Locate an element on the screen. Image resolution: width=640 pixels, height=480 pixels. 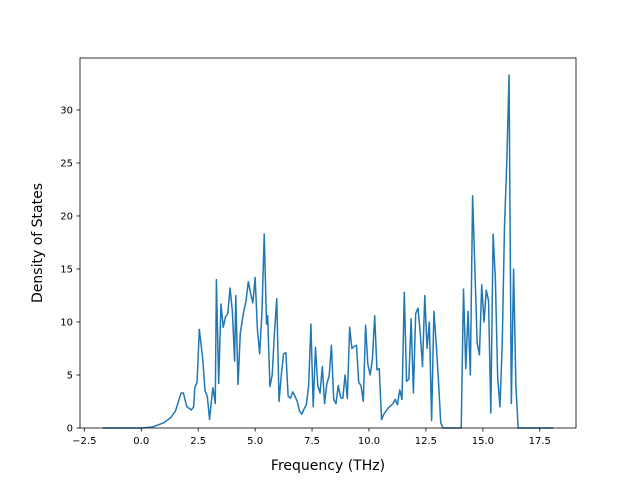
x-tick-label: 10.0 is located at coordinates (369, 441).